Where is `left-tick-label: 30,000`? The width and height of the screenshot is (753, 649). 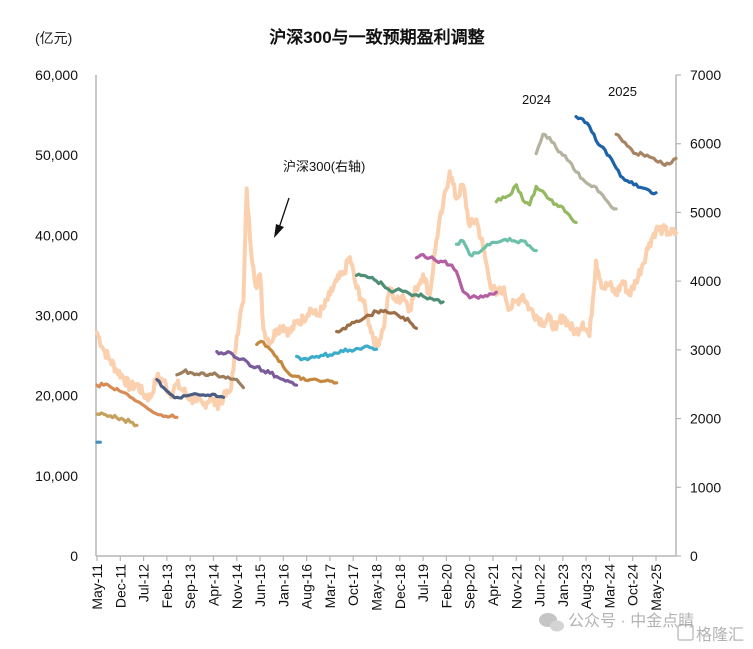 left-tick-label: 30,000 is located at coordinates (56, 316).